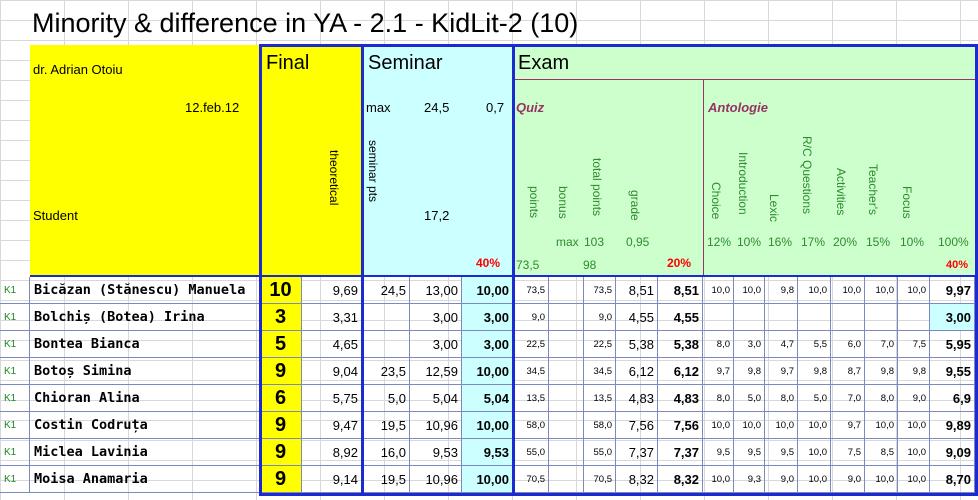  Describe the element at coordinates (637, 344) in the screenshot. I see `quiz-grade: 5,38` at that location.